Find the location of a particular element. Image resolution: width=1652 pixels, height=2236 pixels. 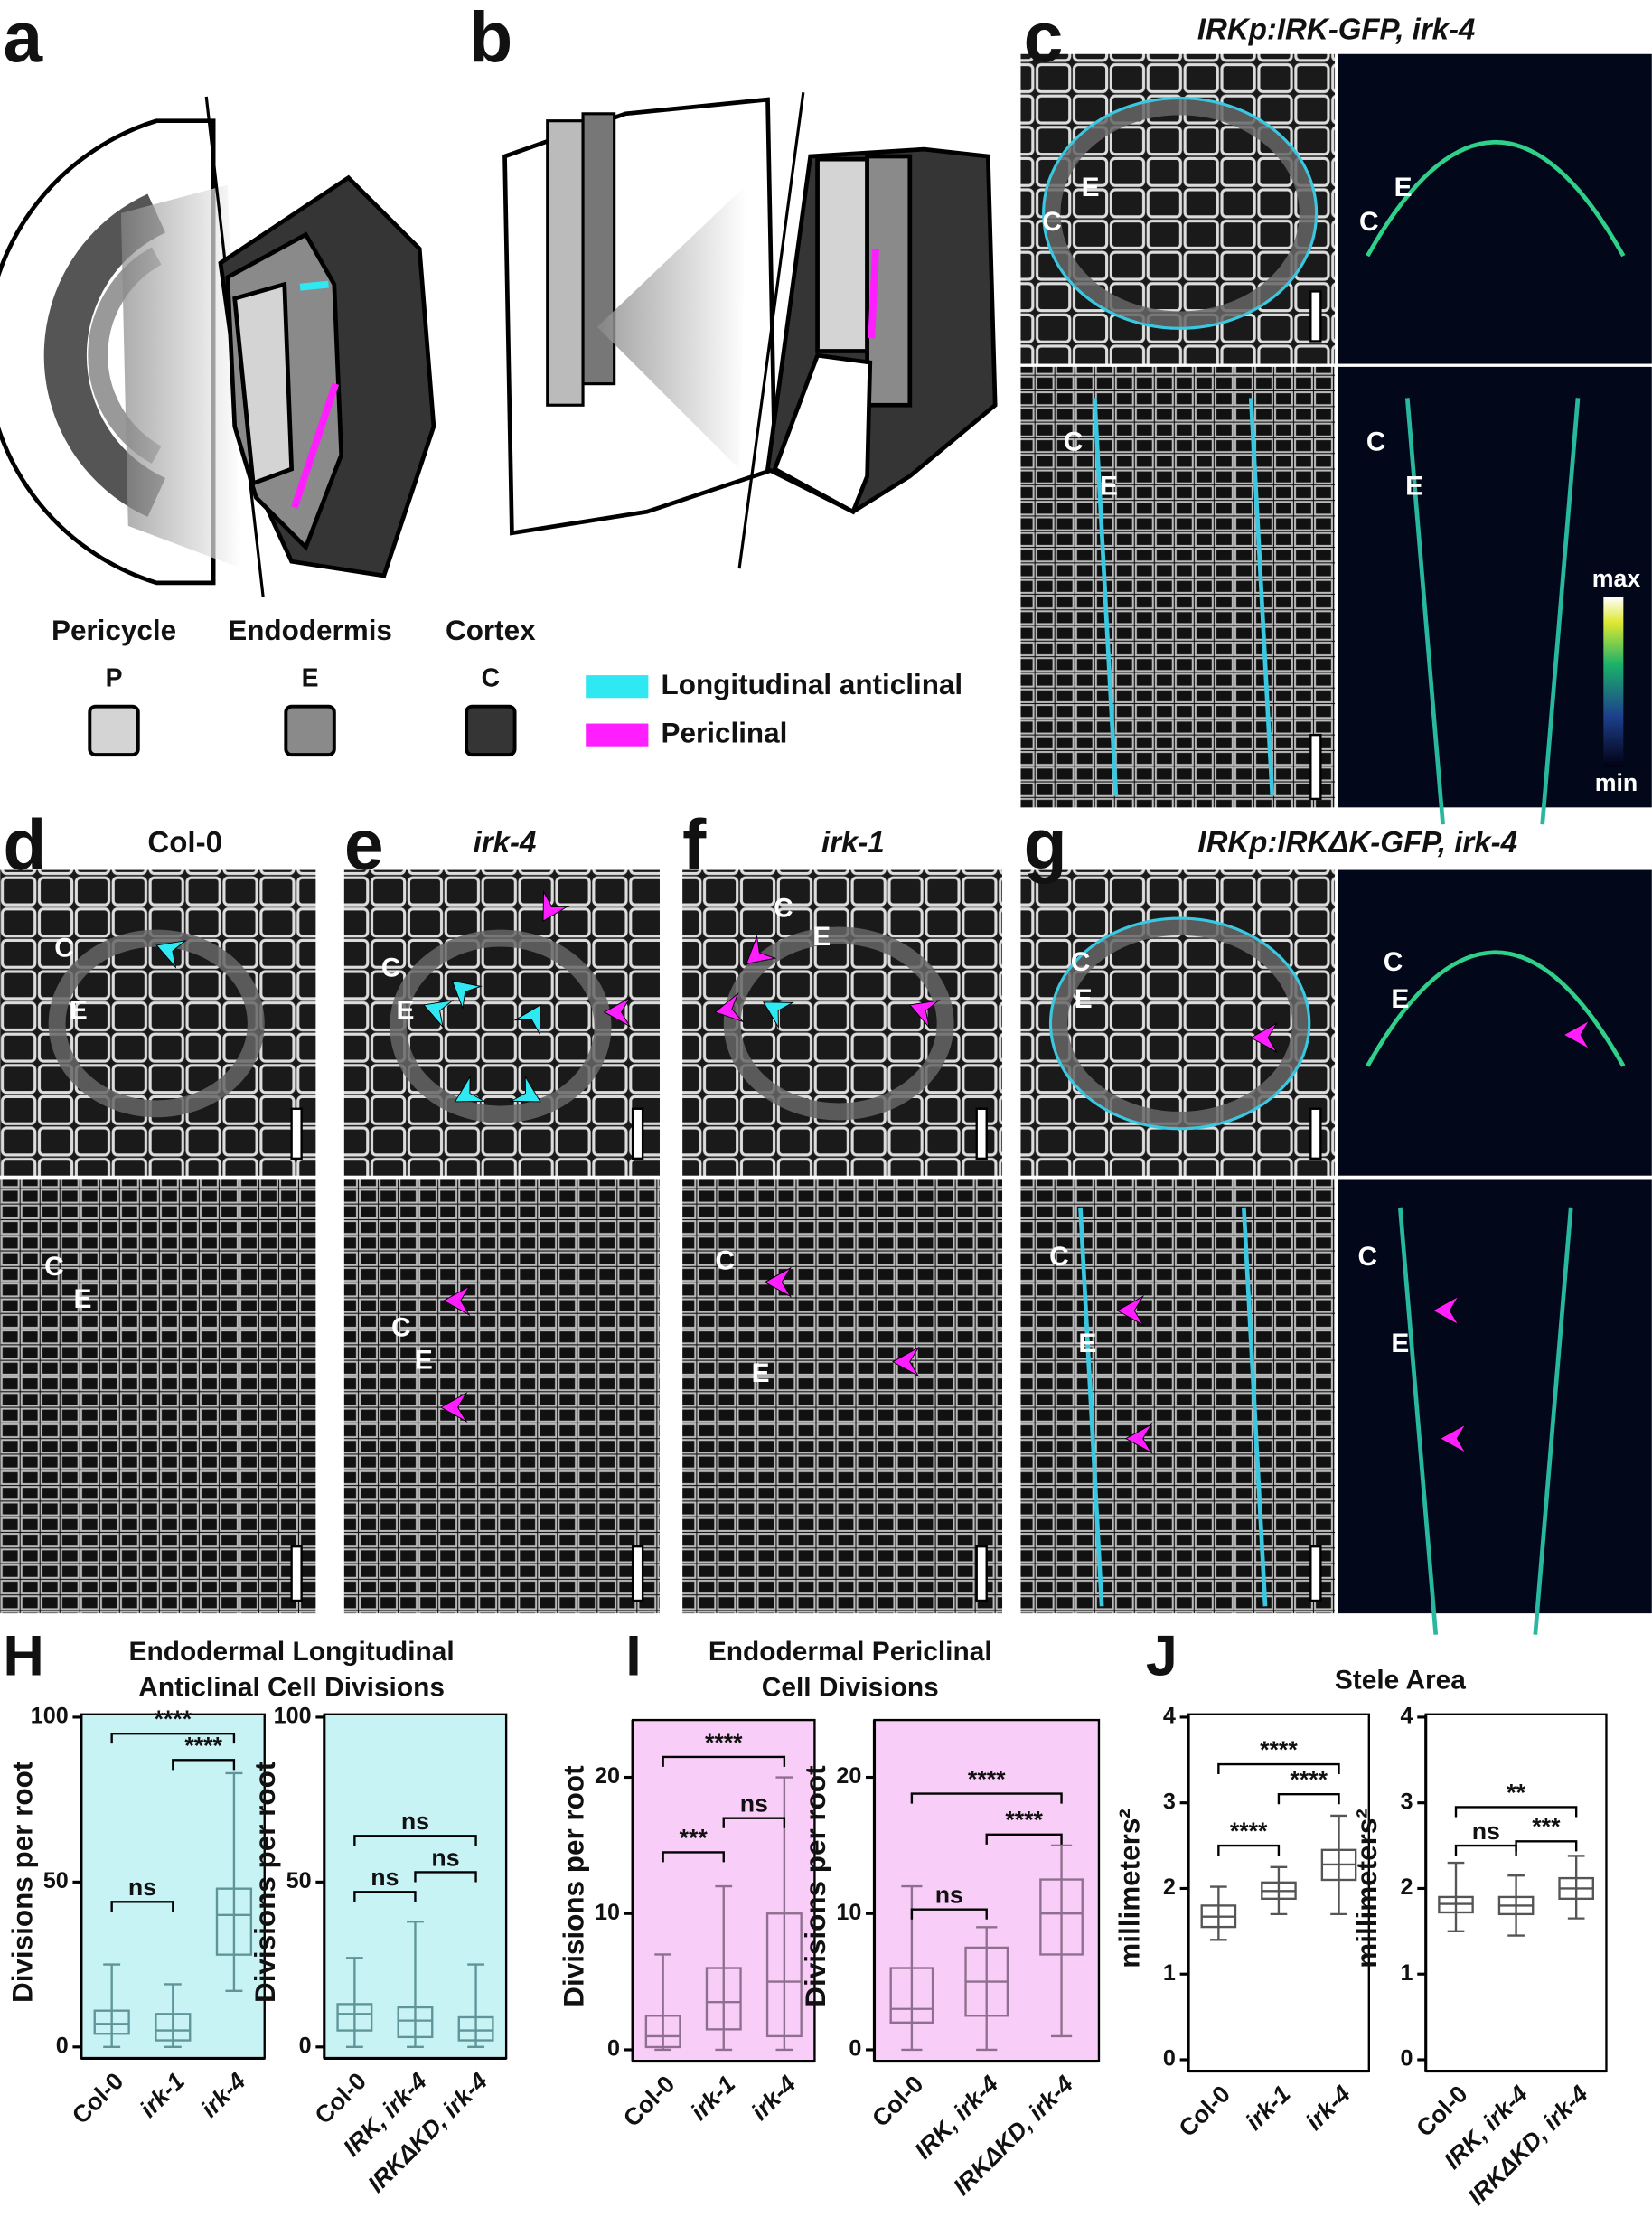

colorbar is located at coordinates (1613, 682).